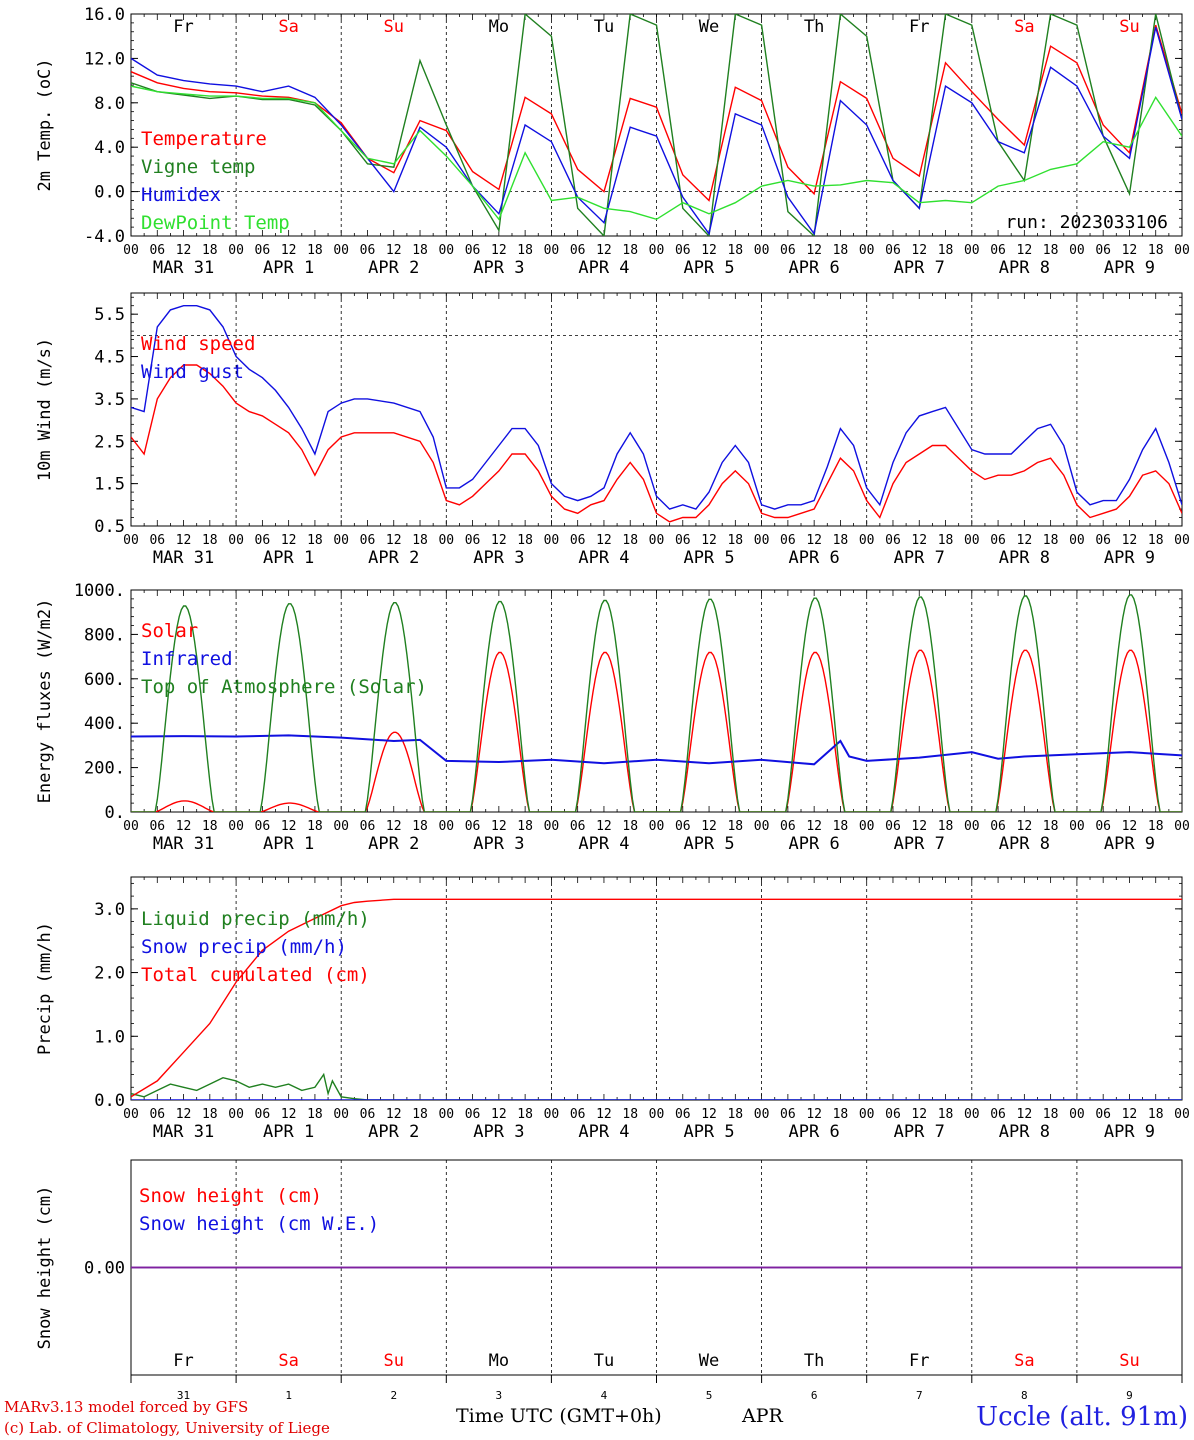 The image size is (1194, 1440). I want to click on y-tick-label: 3.0, so click(109, 910).